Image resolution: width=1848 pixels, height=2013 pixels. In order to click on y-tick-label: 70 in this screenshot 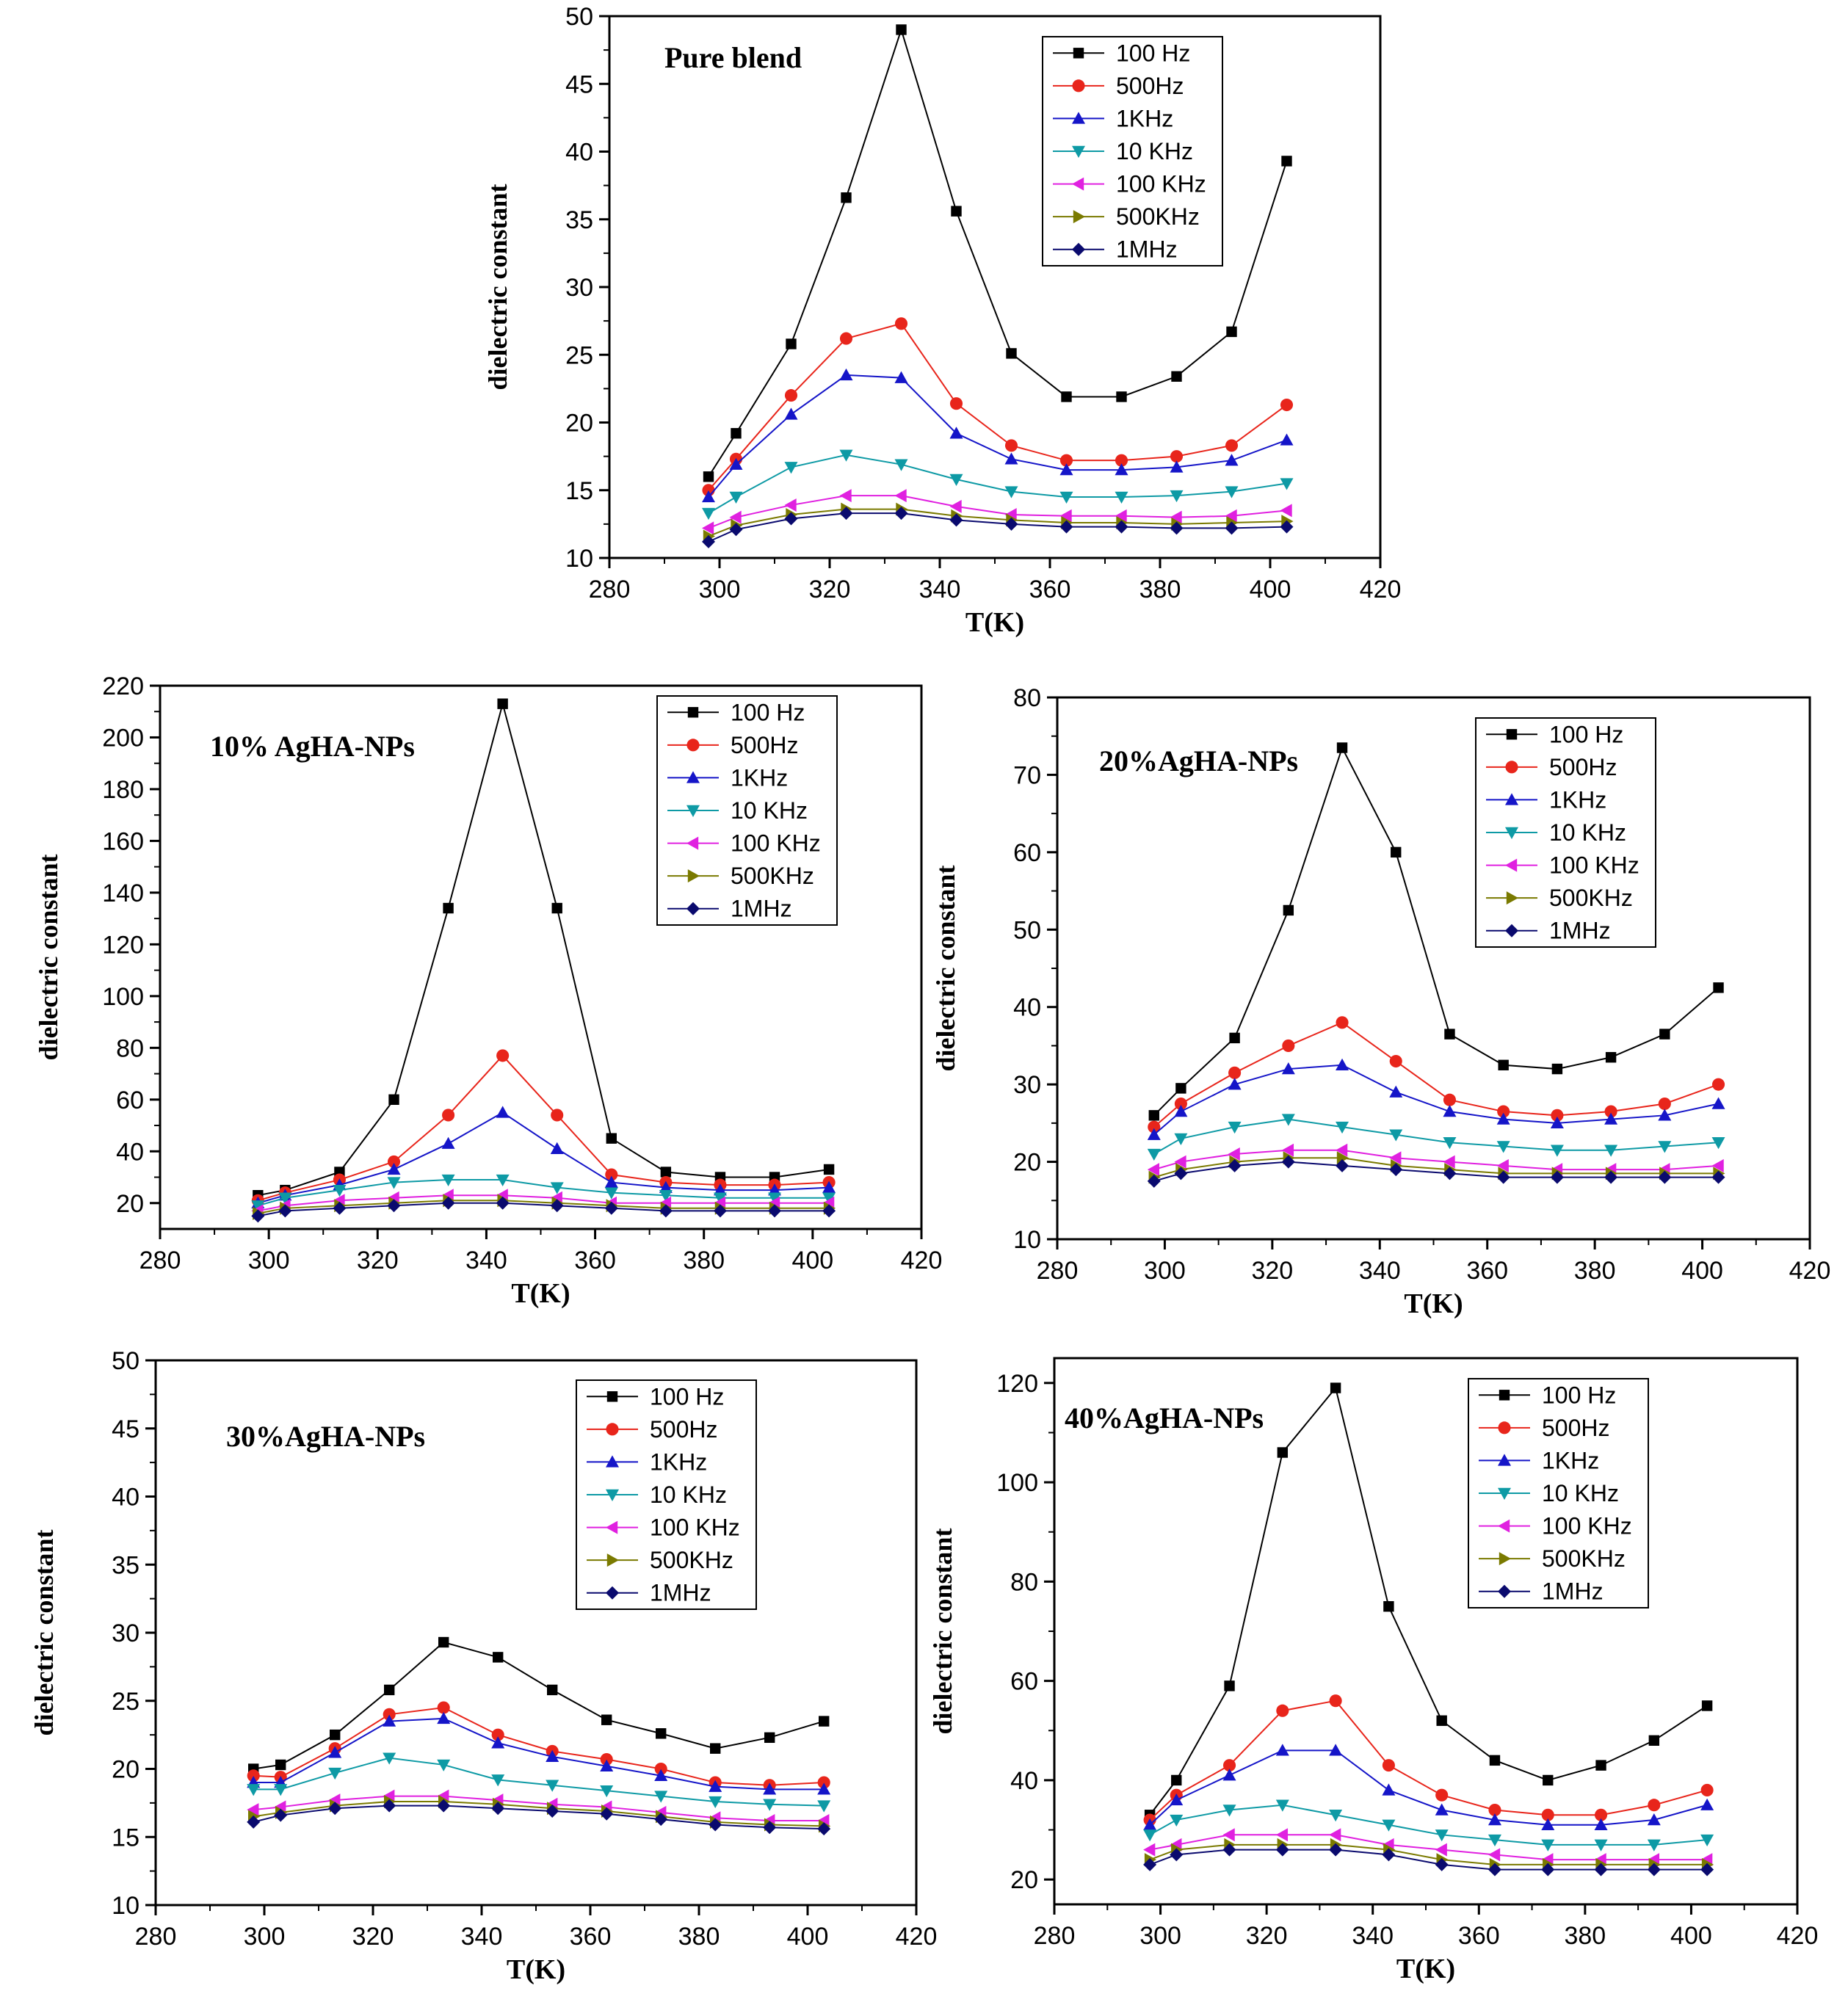, I will do `click(1027, 775)`.